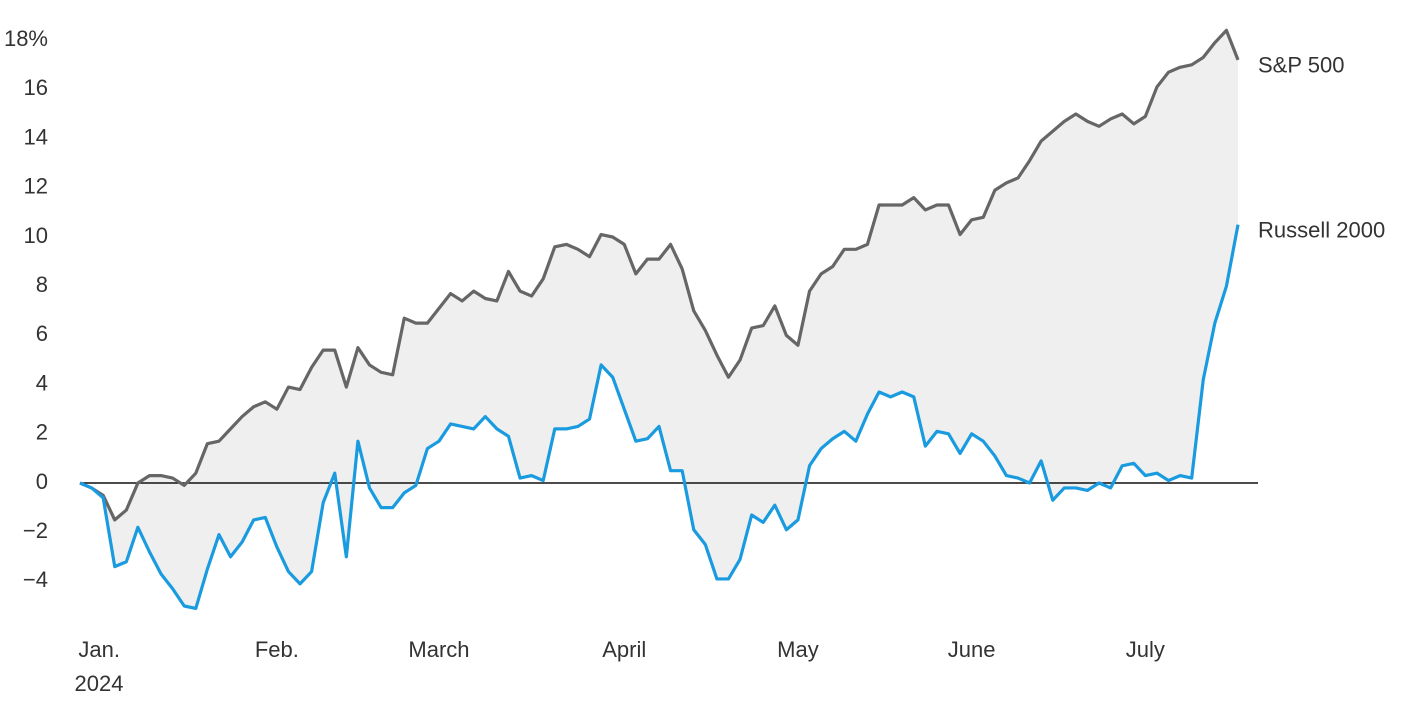 The height and width of the screenshot is (706, 1420). Describe the element at coordinates (277, 649) in the screenshot. I see `x-tick-label: Feb.` at that location.